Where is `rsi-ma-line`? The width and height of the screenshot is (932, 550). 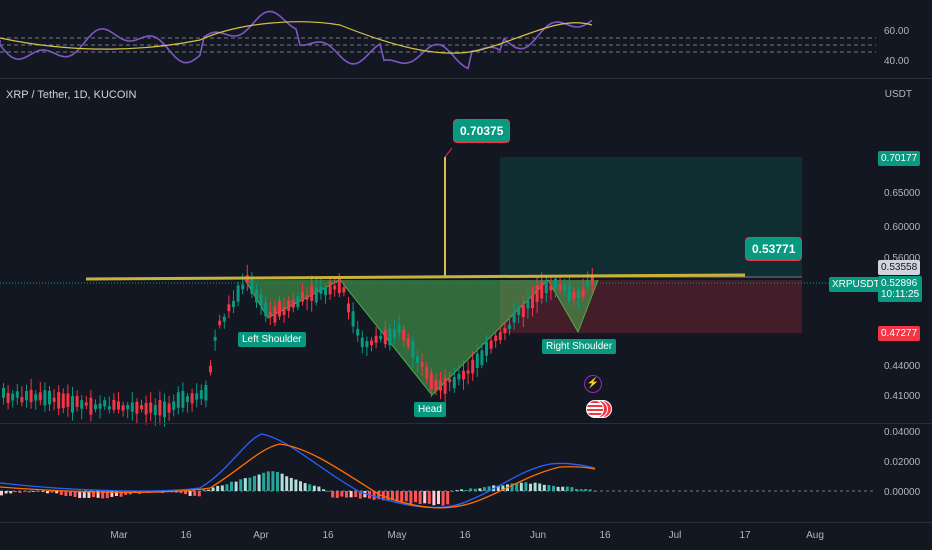
rsi-ma-line is located at coordinates (296, 37).